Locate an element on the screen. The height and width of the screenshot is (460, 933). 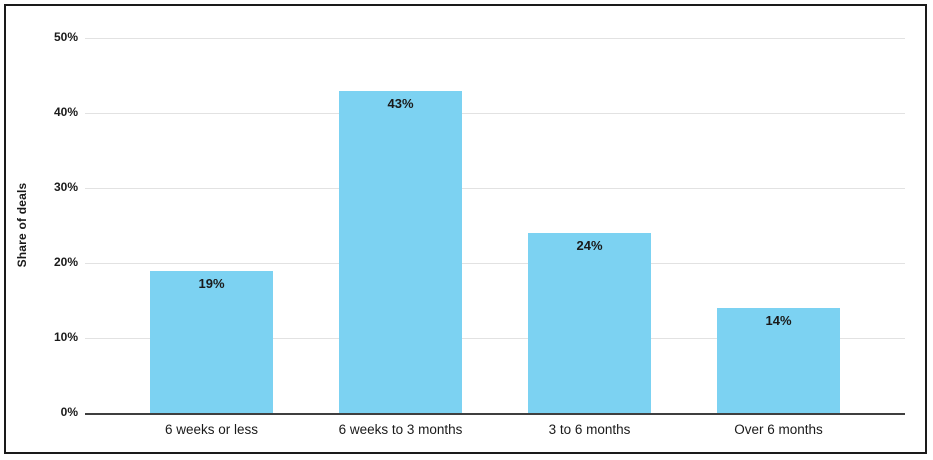
x-category-label: 6 weeks to 3 months is located at coordinates (400, 429).